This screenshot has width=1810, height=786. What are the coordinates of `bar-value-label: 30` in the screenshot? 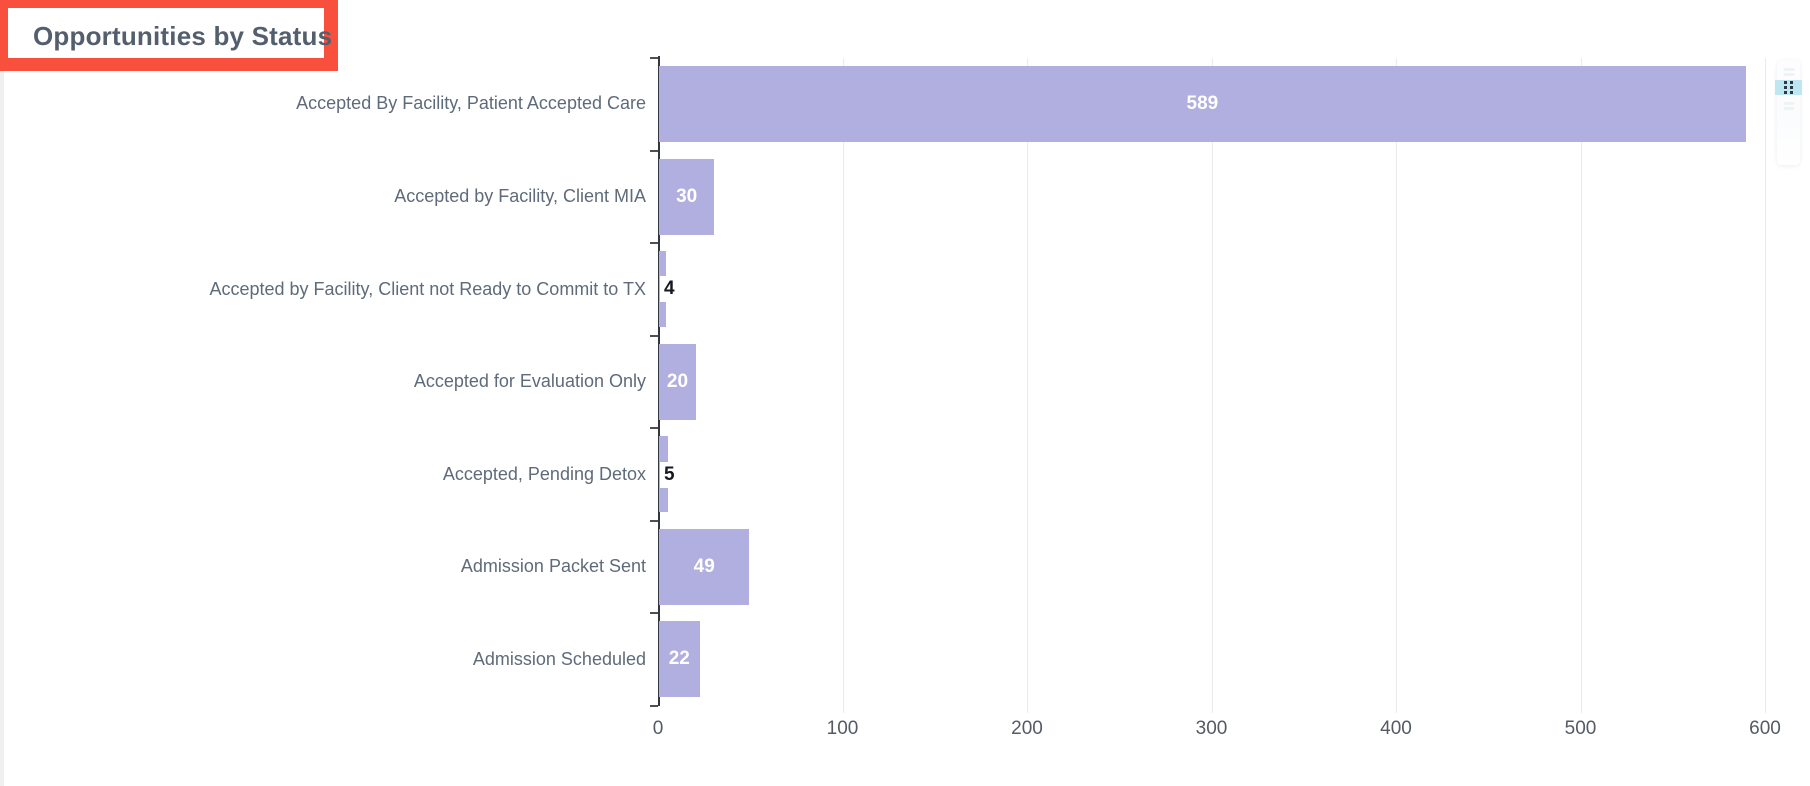 It's located at (687, 196).